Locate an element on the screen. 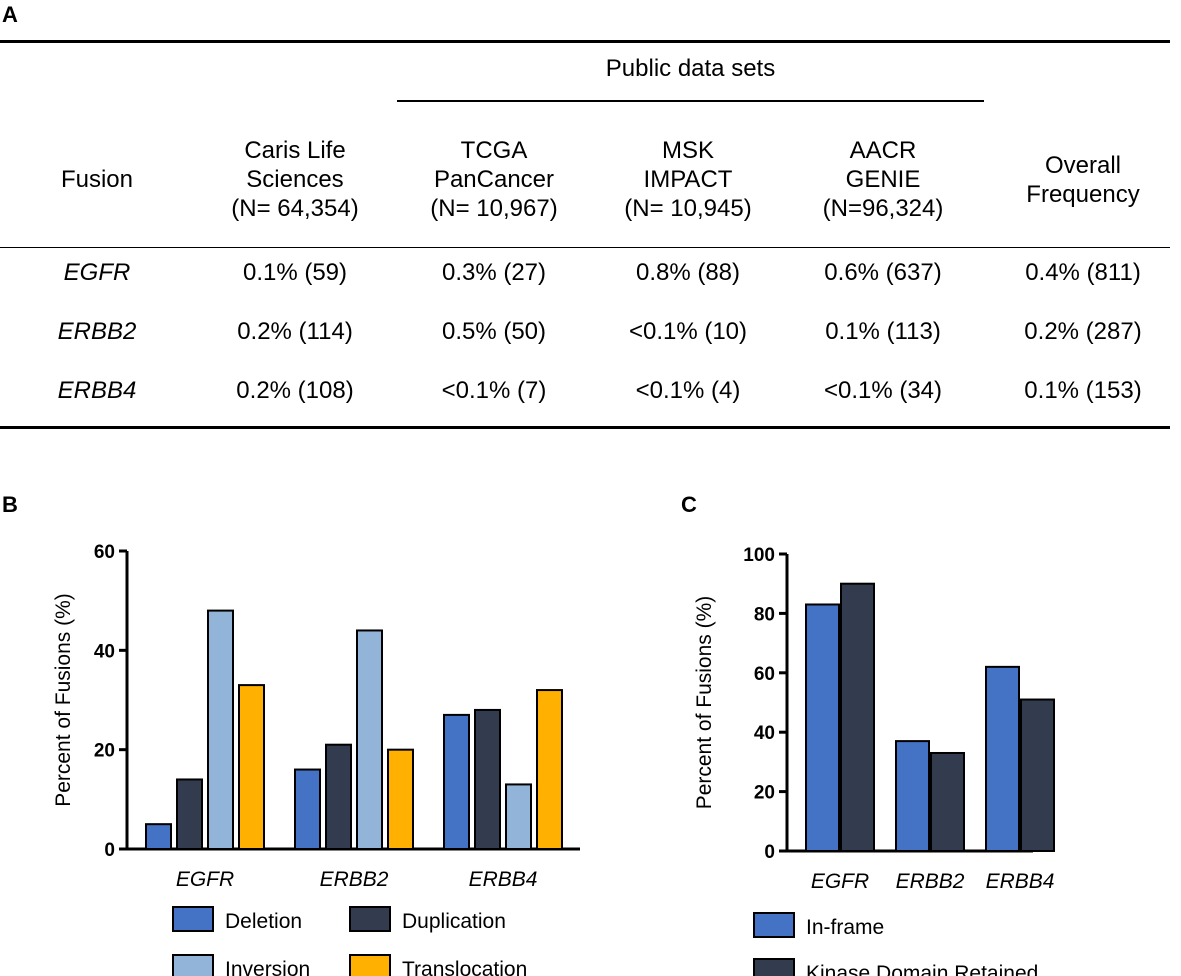 The width and height of the screenshot is (1181, 976). panel-label-b: B is located at coordinates (10, 504).